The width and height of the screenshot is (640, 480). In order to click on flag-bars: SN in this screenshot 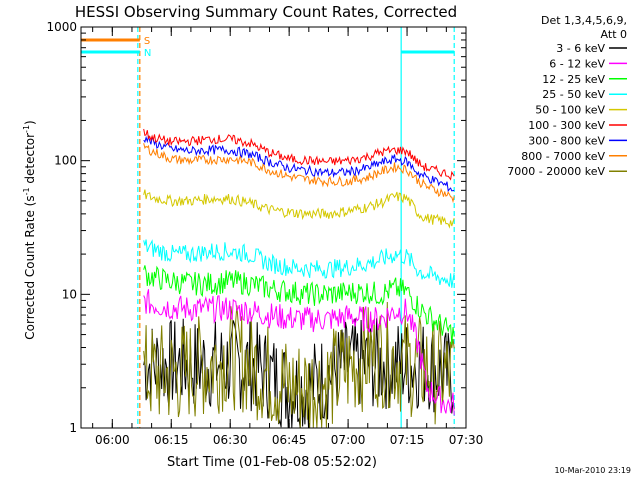, I will do `click(268, 47)`.